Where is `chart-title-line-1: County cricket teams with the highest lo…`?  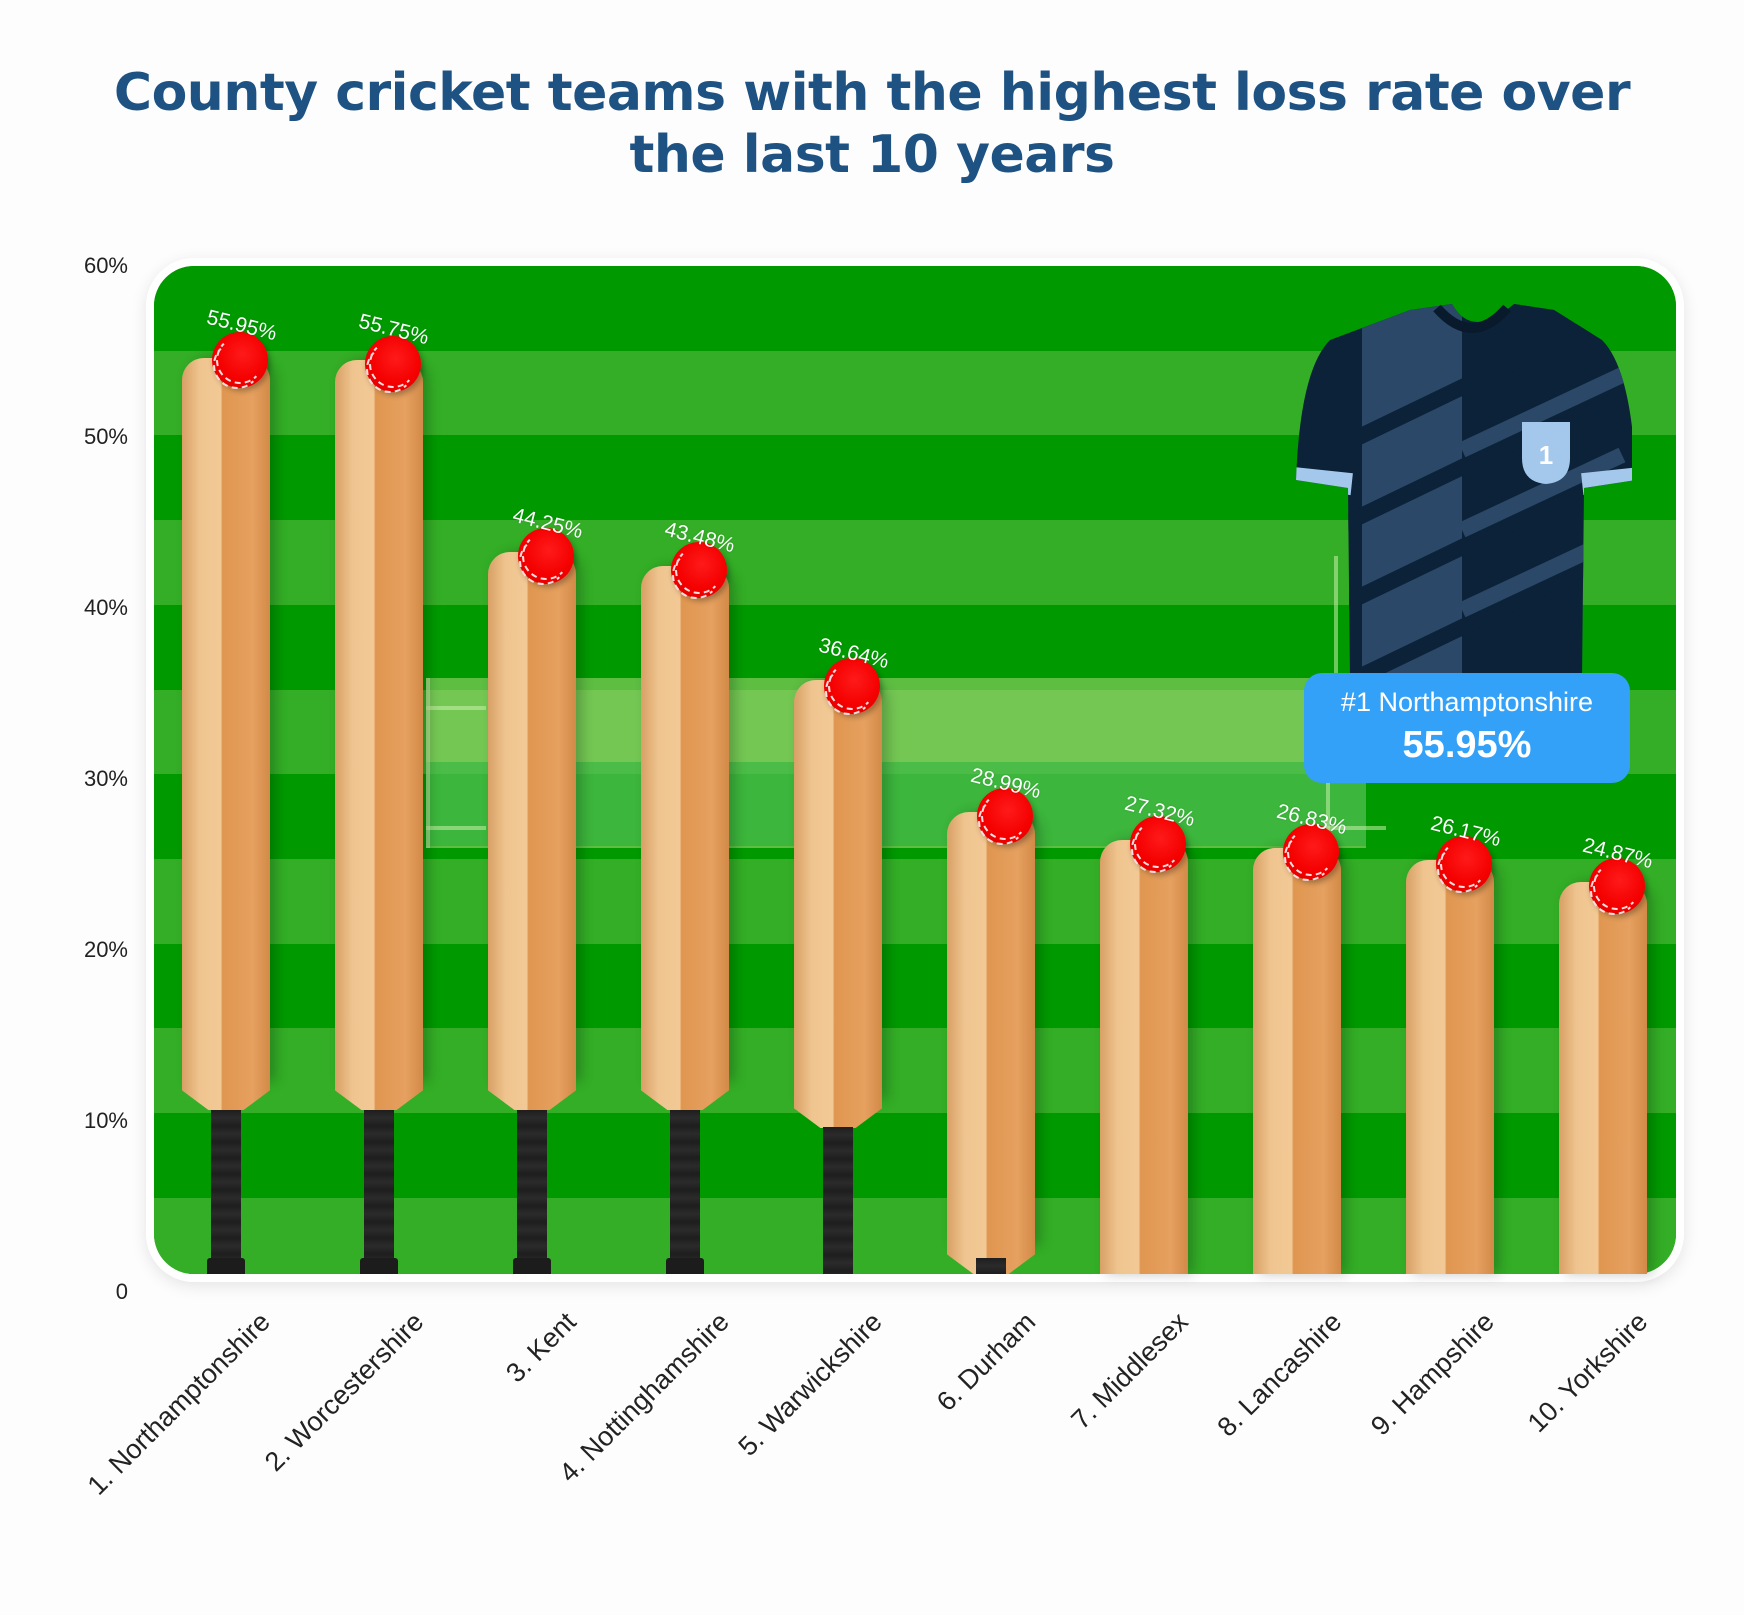
chart-title-line-1: County cricket teams with the highest lo… is located at coordinates (872, 93).